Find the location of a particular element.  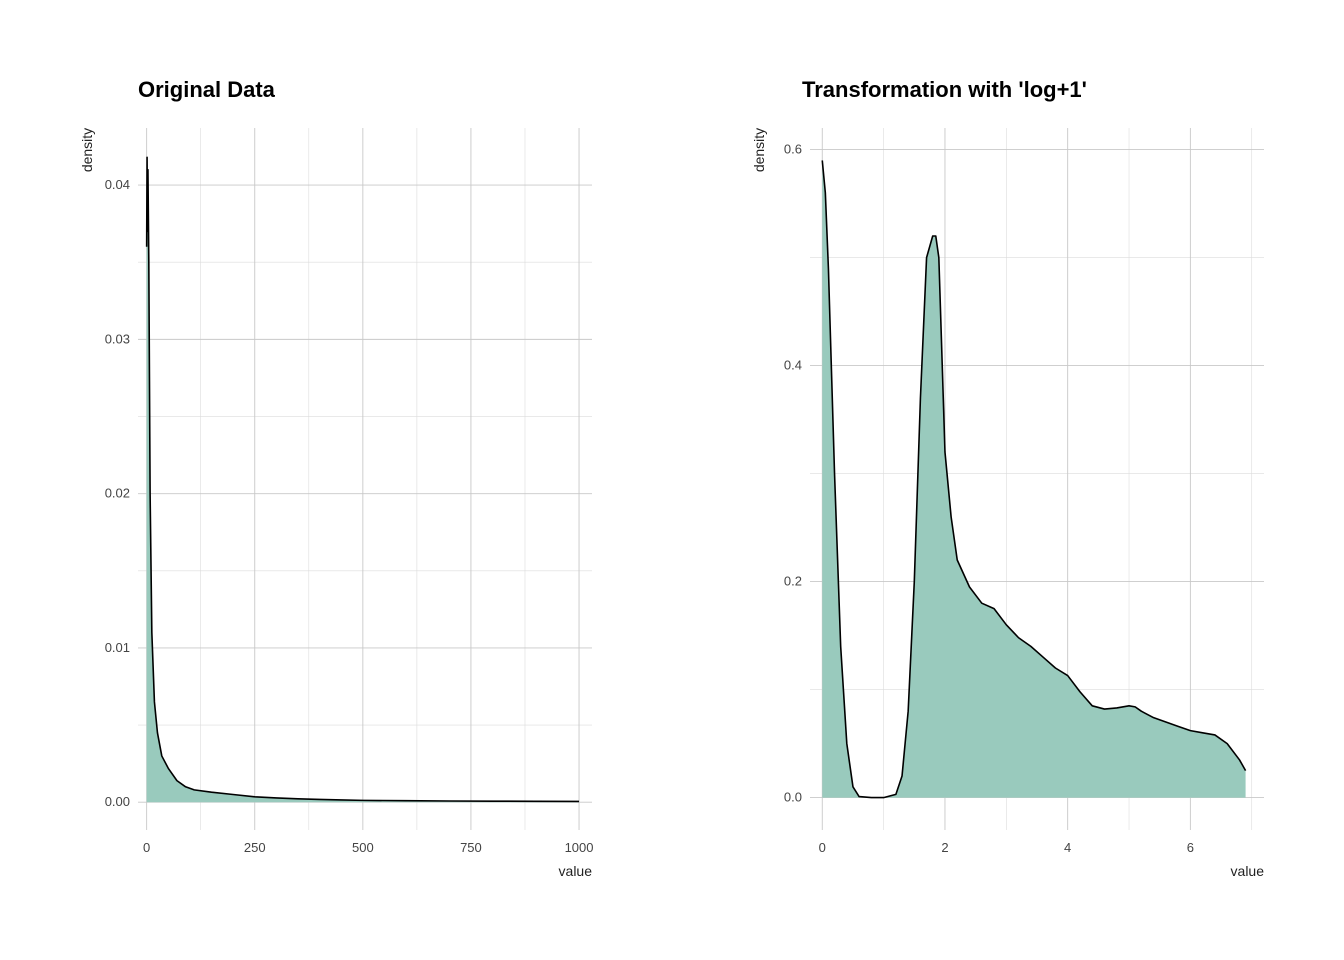

y-tick-label: 0.2 is located at coordinates (793, 581).